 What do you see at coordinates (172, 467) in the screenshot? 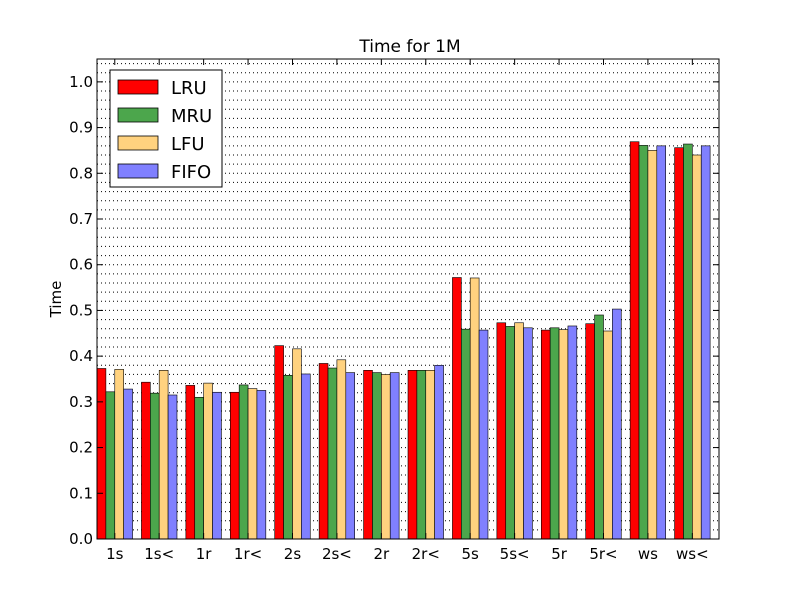
I see `bar-fifo-1s<` at bounding box center [172, 467].